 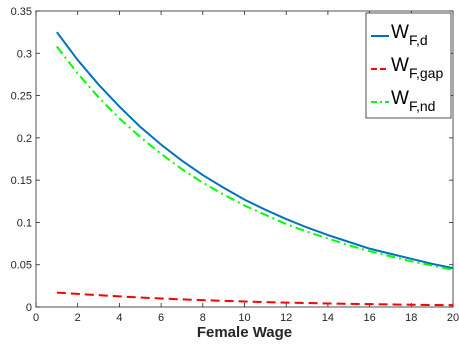 I want to click on y-tick-label: 0.05, so click(x=21, y=266).